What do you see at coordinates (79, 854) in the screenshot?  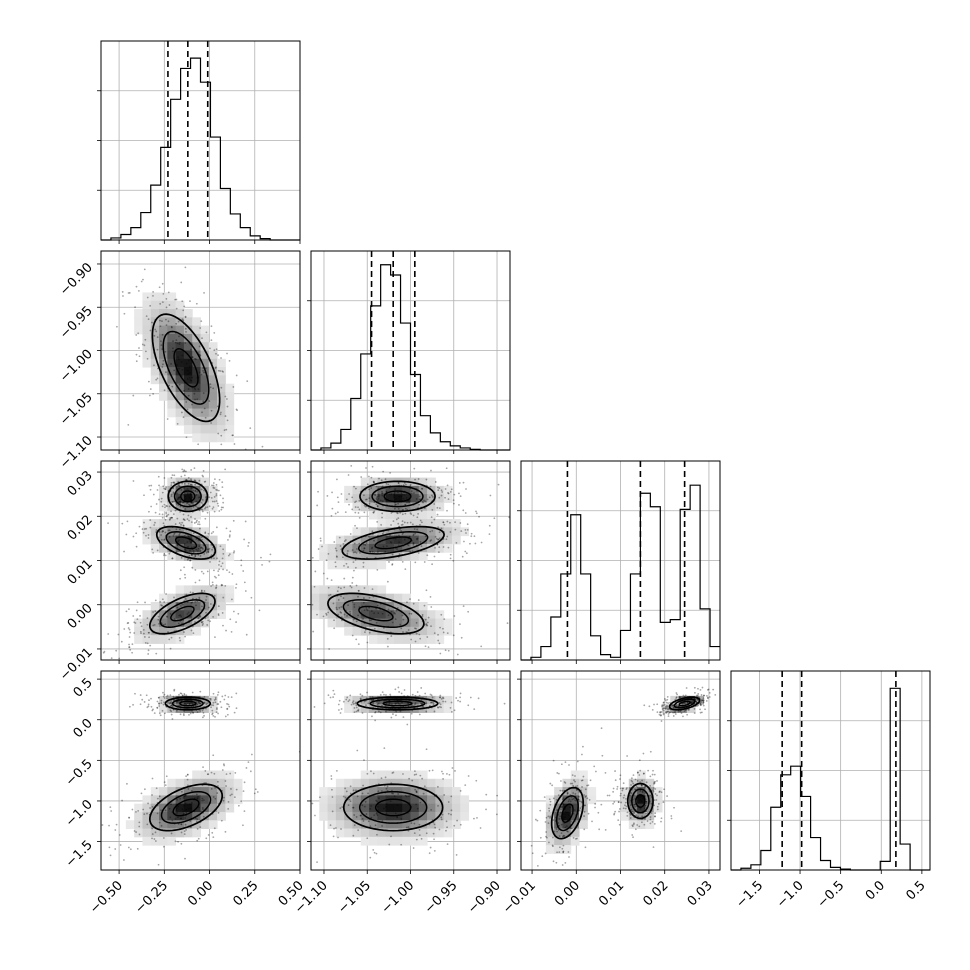 I see `y-tick-label: −1.5` at bounding box center [79, 854].